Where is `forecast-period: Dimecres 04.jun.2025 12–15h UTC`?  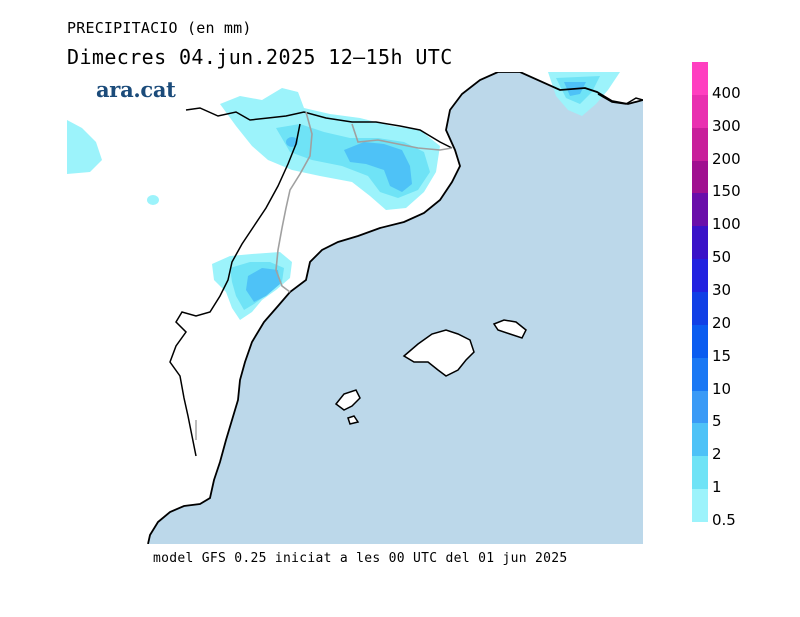 forecast-period: Dimecres 04.jun.2025 12–15h UTC is located at coordinates (260, 57).